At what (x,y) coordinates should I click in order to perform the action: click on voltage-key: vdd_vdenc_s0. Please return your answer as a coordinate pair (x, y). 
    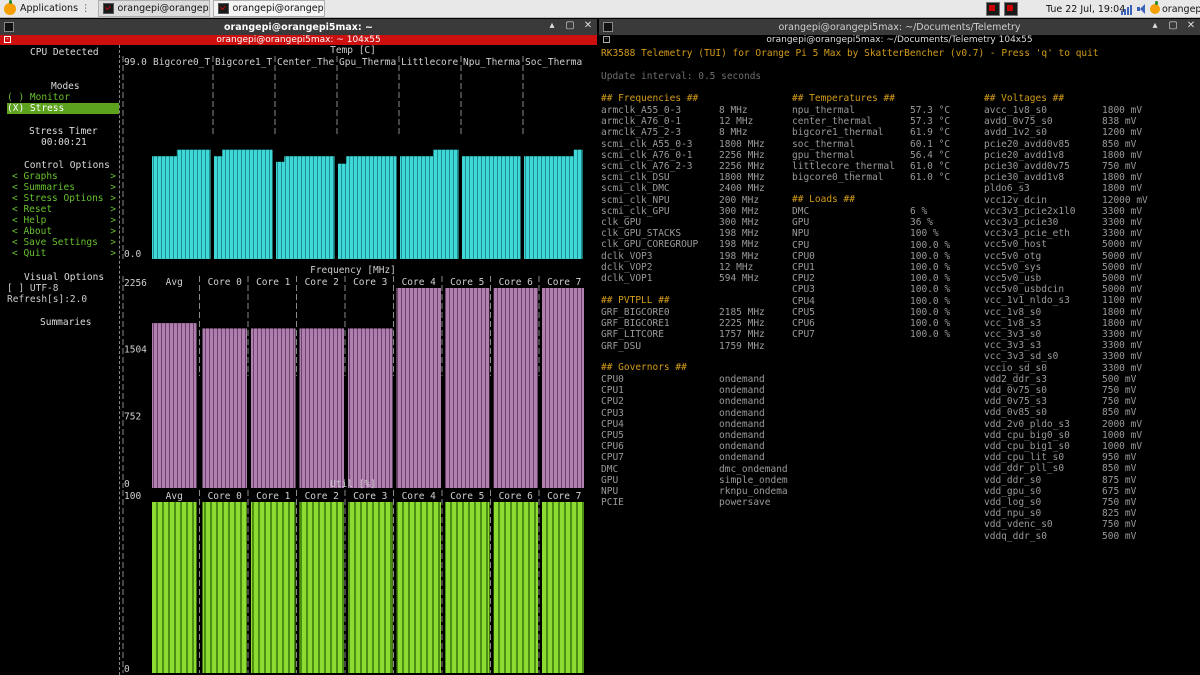
    Looking at the image, I should click on (1018, 525).